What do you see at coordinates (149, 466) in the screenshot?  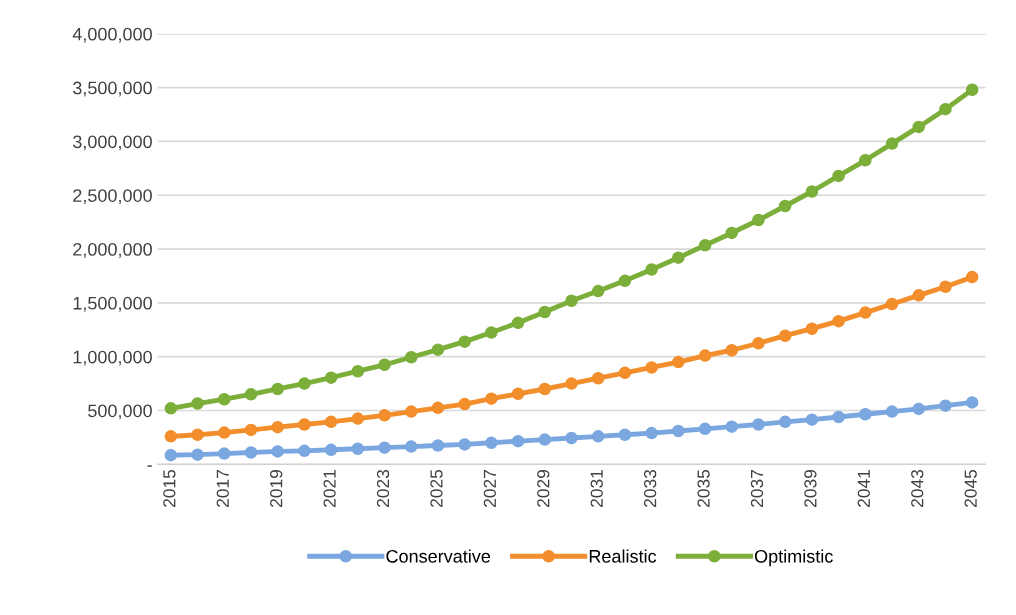 I see `y-tick-label: -` at bounding box center [149, 466].